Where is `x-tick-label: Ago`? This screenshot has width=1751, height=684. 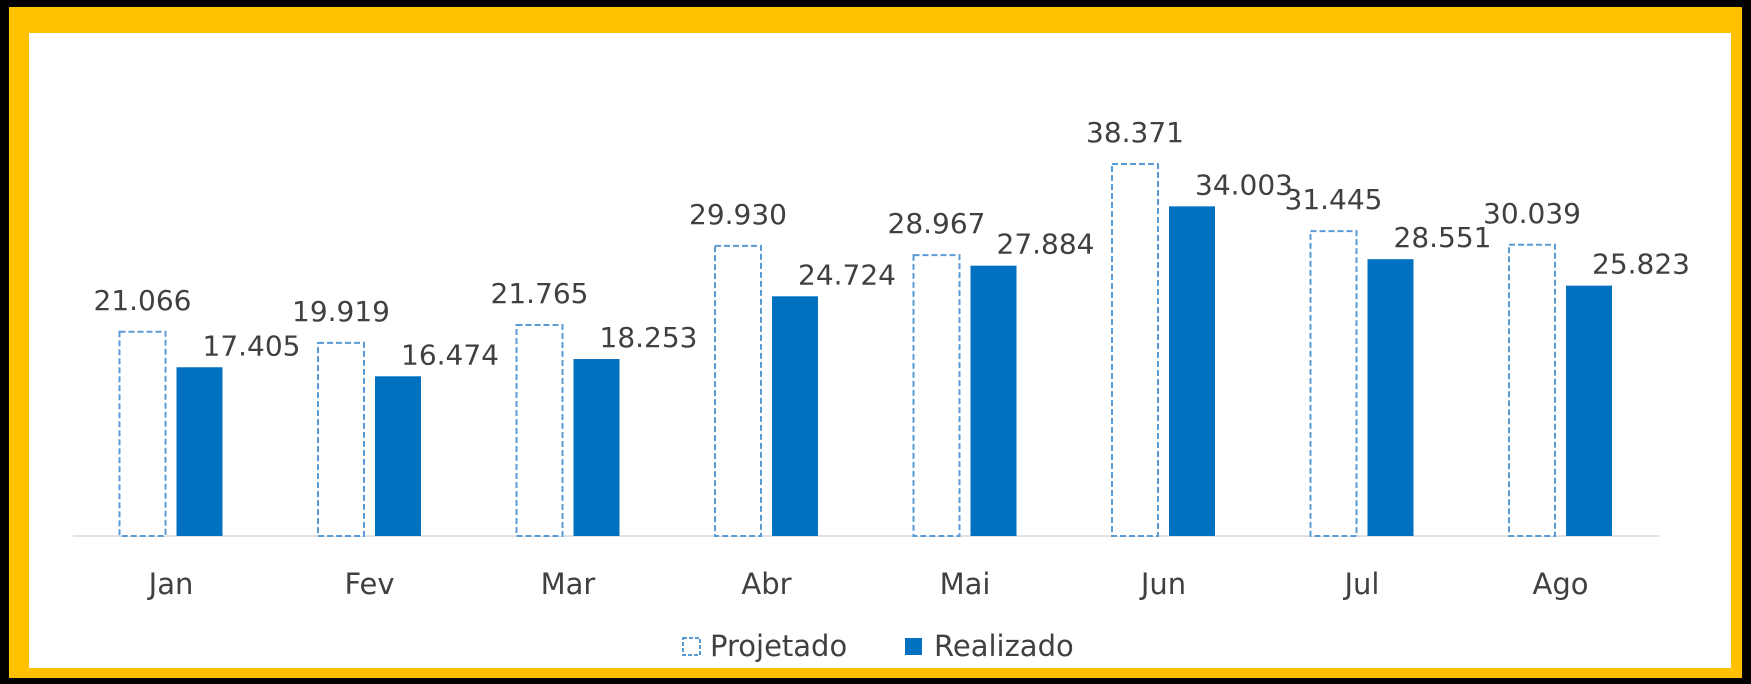 x-tick-label: Ago is located at coordinates (1561, 584).